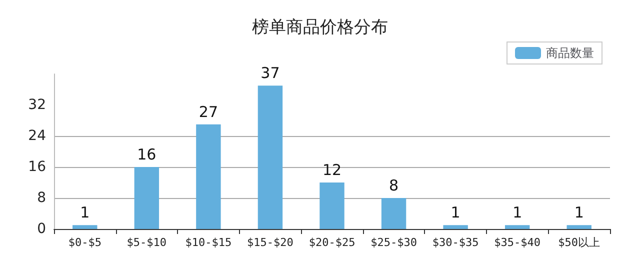 Image resolution: width=640 pixels, height=269 pixels. What do you see at coordinates (270, 73) in the screenshot?
I see `data-label: 37` at bounding box center [270, 73].